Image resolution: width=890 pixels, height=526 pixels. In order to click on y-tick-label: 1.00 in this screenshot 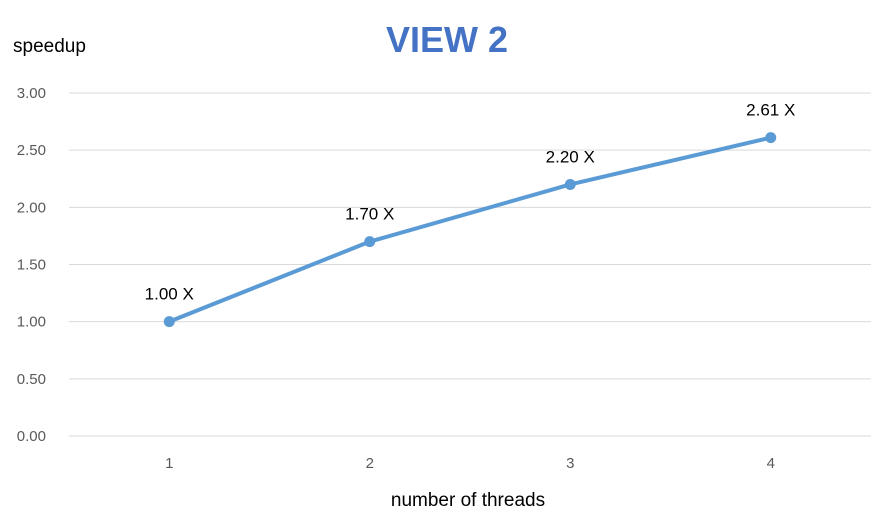, I will do `click(31, 322)`.